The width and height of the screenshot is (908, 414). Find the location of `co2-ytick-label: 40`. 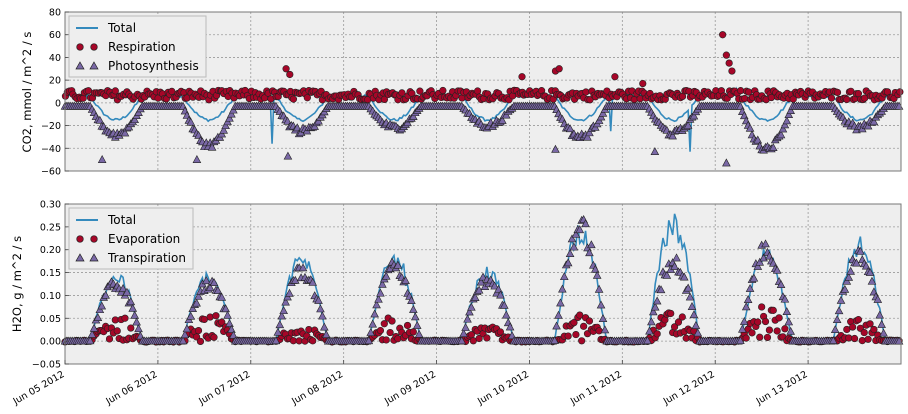

co2-ytick-label: 40 is located at coordinates (55, 58).